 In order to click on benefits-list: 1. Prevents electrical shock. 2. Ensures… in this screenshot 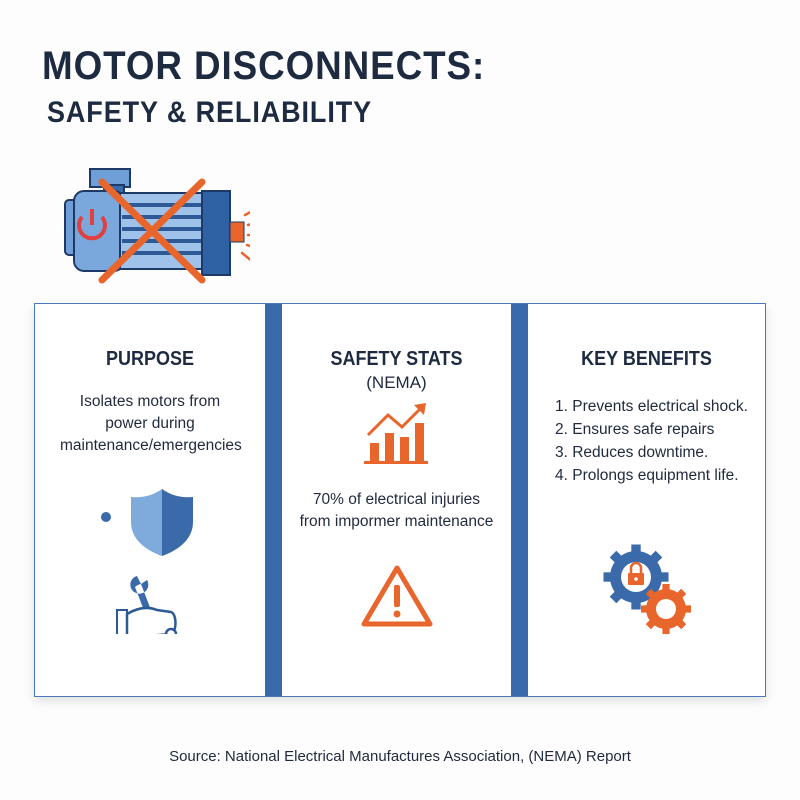, I will do `click(660, 441)`.